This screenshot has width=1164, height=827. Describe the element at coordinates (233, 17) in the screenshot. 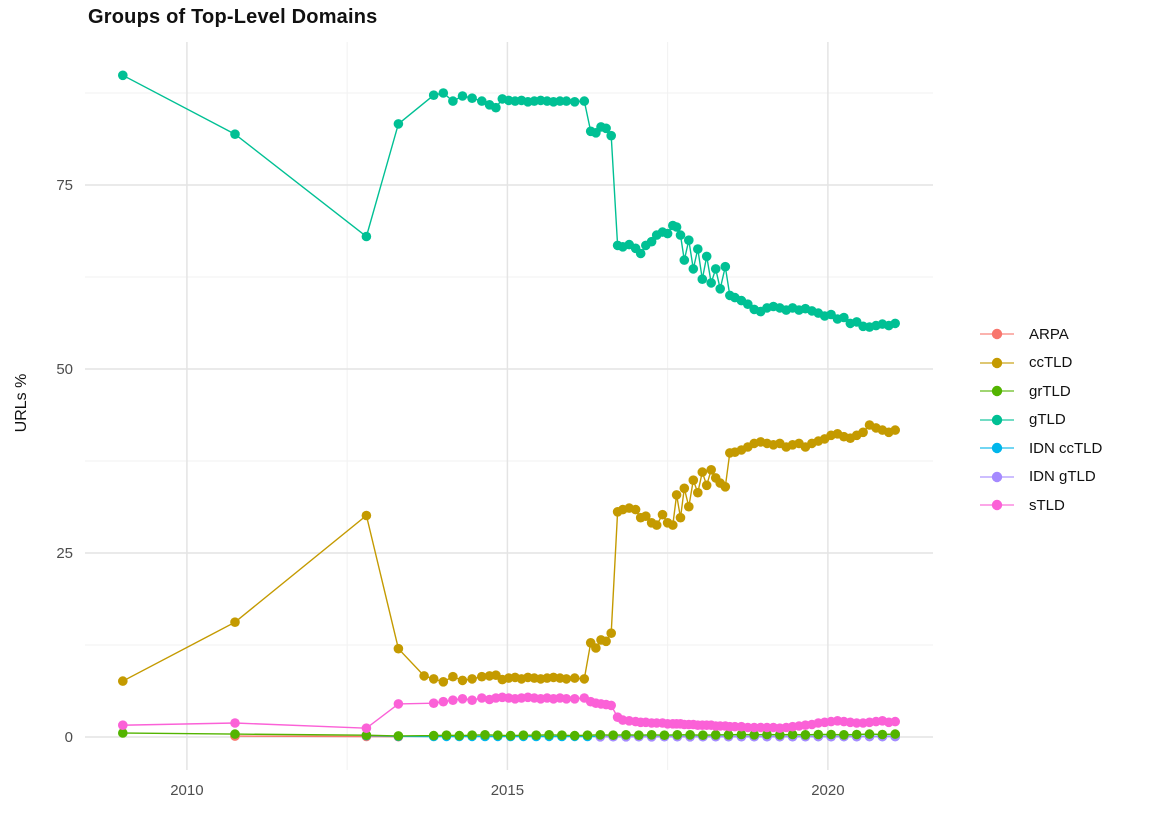

I see `chart-title: Groups of Top-Level Domains` at that location.